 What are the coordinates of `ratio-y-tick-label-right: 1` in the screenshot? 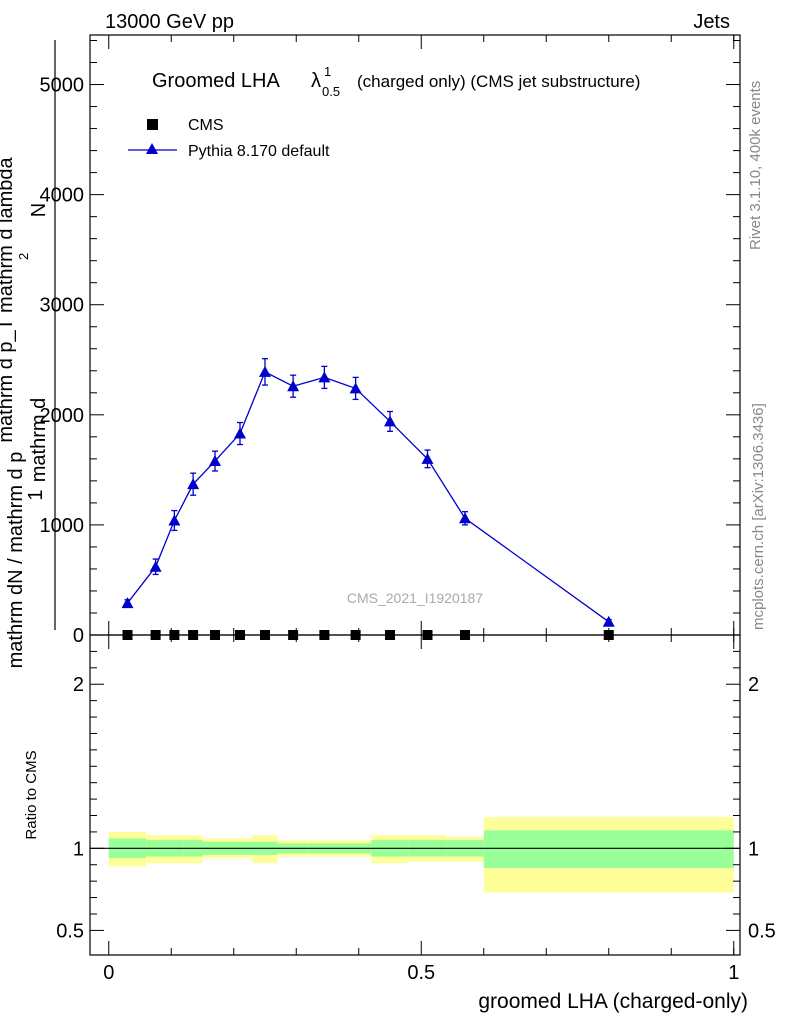 It's located at (753, 849).